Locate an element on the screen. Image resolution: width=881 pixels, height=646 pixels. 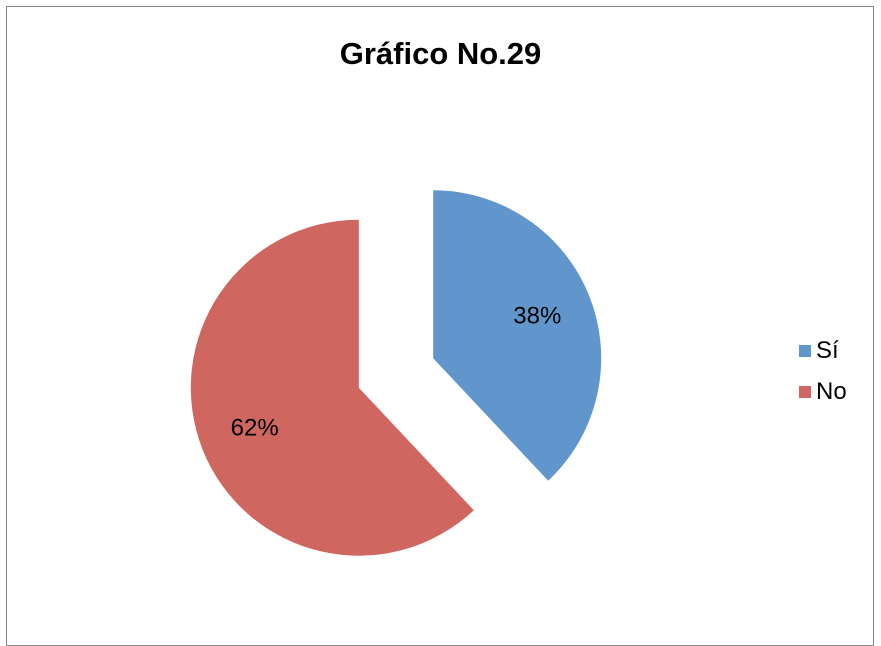
legend: Sí No is located at coordinates (823, 379).